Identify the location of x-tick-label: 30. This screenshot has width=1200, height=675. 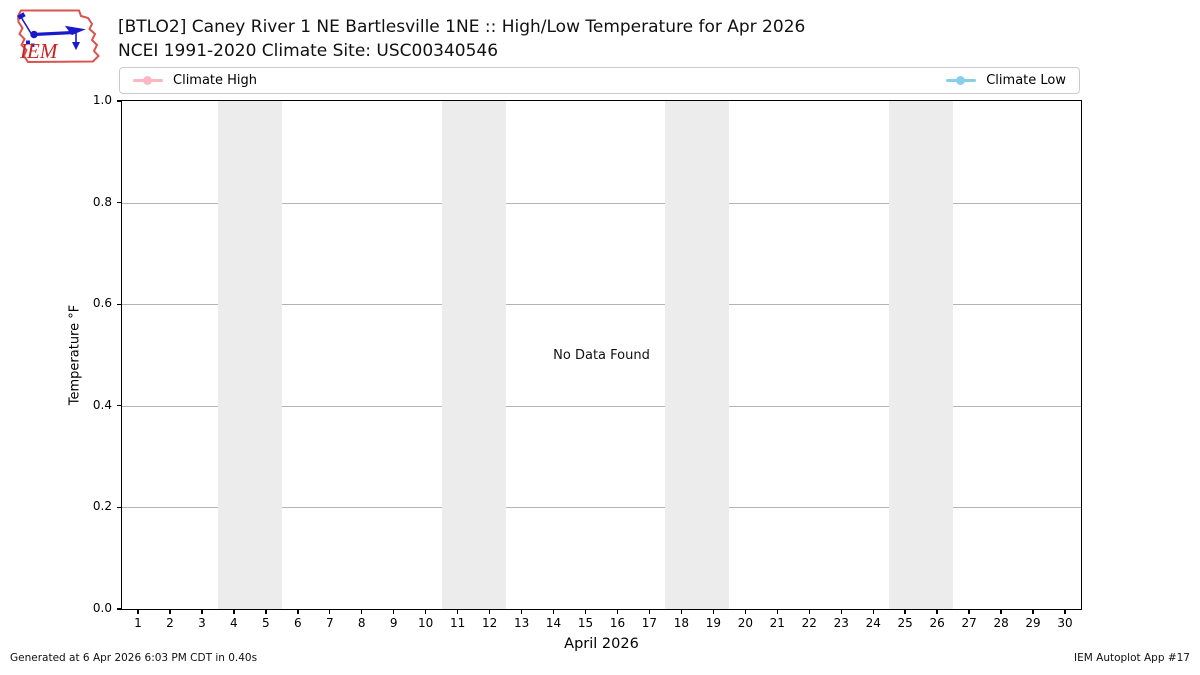
(1065, 623).